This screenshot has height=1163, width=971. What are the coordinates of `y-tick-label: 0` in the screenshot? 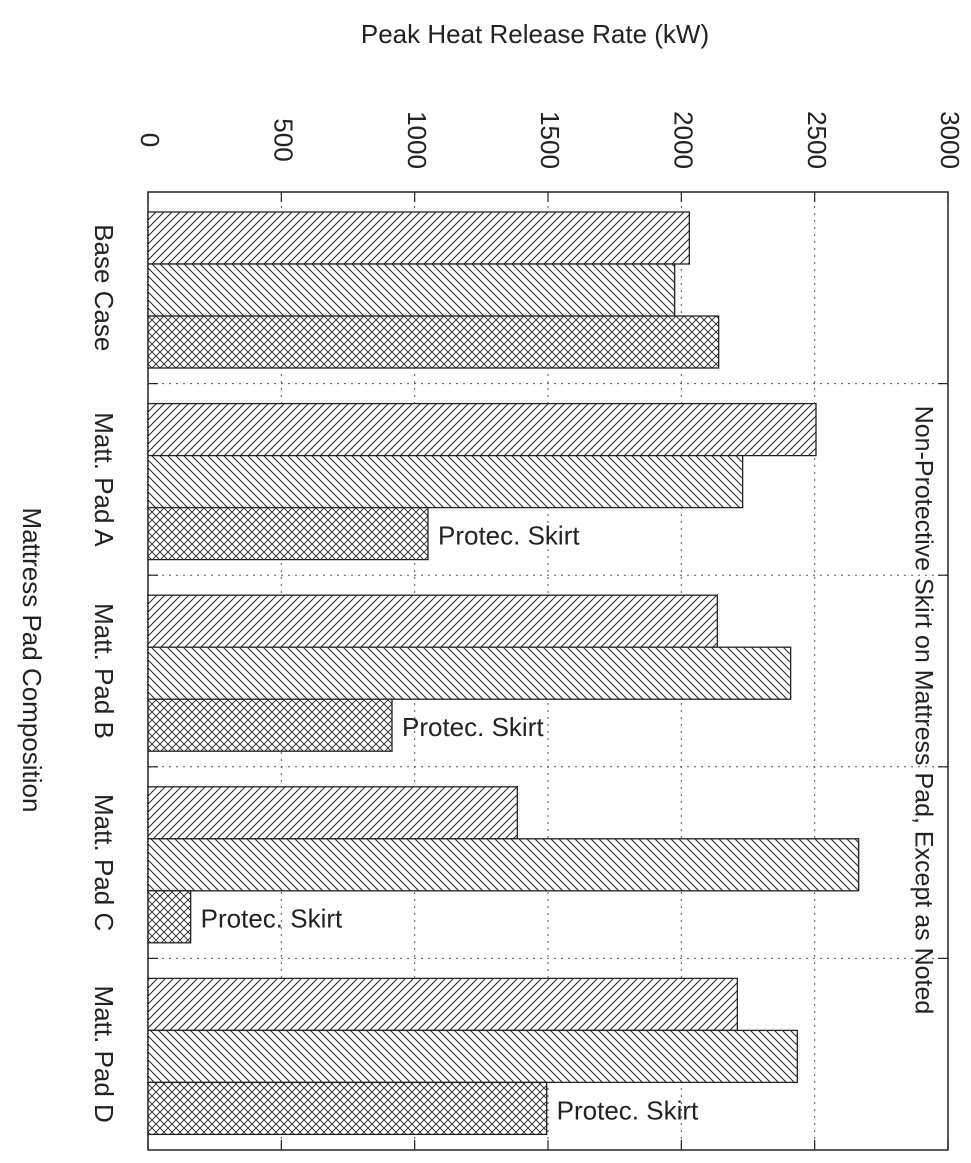 It's located at (150, 140).